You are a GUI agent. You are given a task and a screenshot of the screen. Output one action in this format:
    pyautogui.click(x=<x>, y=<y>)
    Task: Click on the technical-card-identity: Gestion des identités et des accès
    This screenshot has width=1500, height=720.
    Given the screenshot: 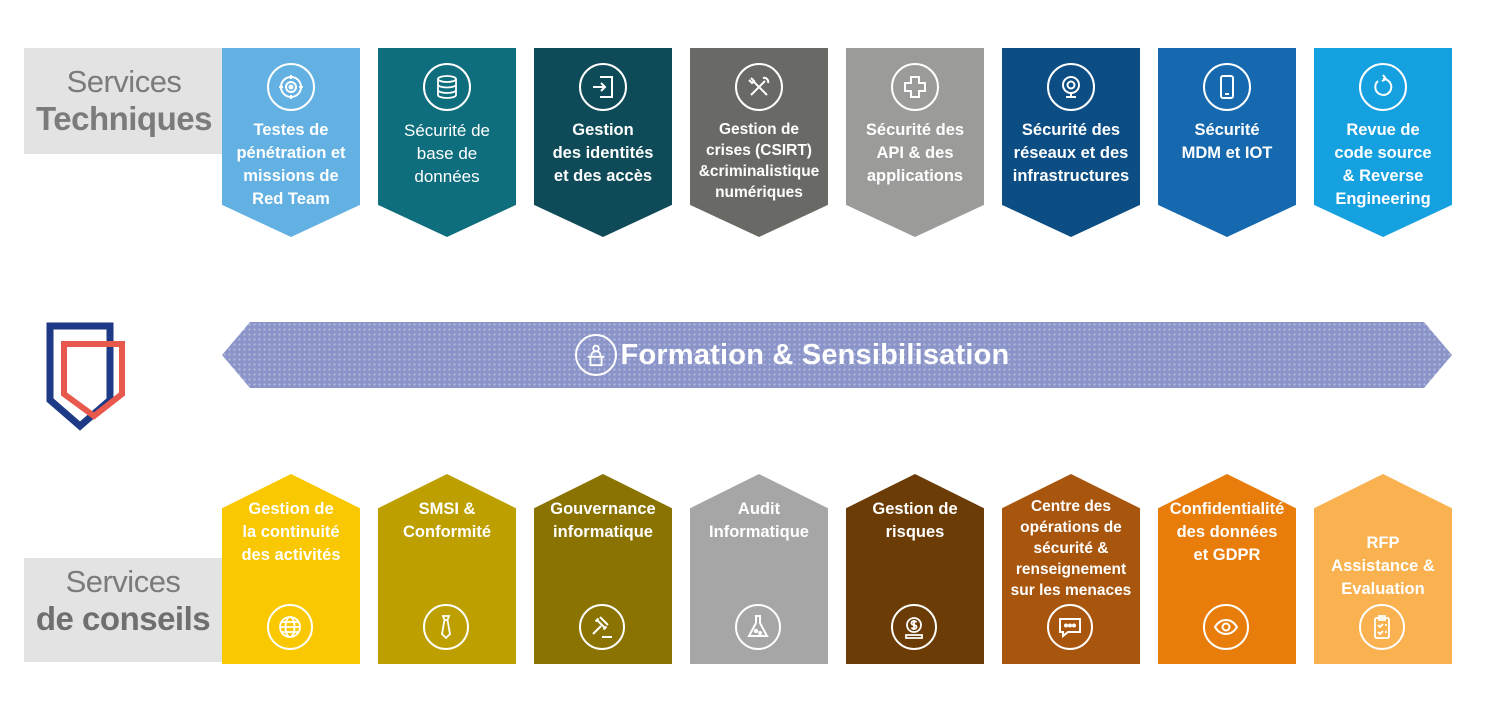 What is the action you would take?
    pyautogui.click(x=603, y=142)
    